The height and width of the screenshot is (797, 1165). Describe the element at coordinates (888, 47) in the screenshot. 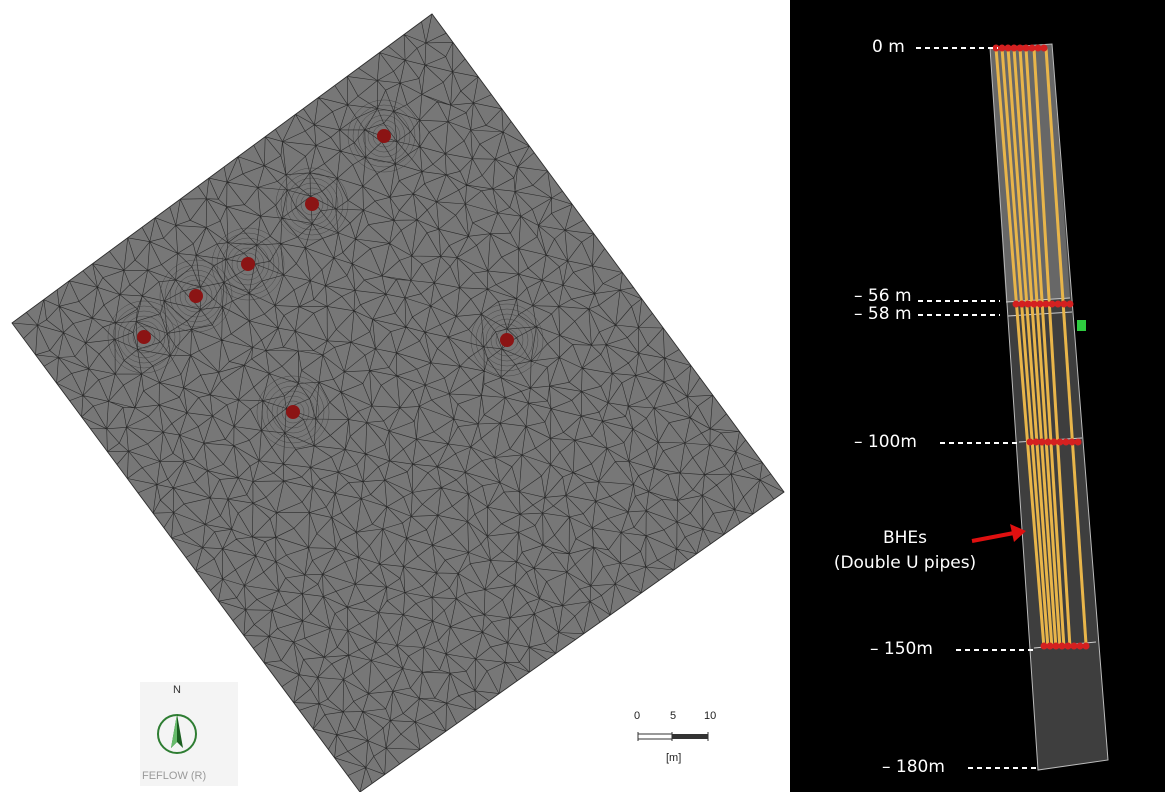

I see `depth-label-0m: 0 m` at that location.